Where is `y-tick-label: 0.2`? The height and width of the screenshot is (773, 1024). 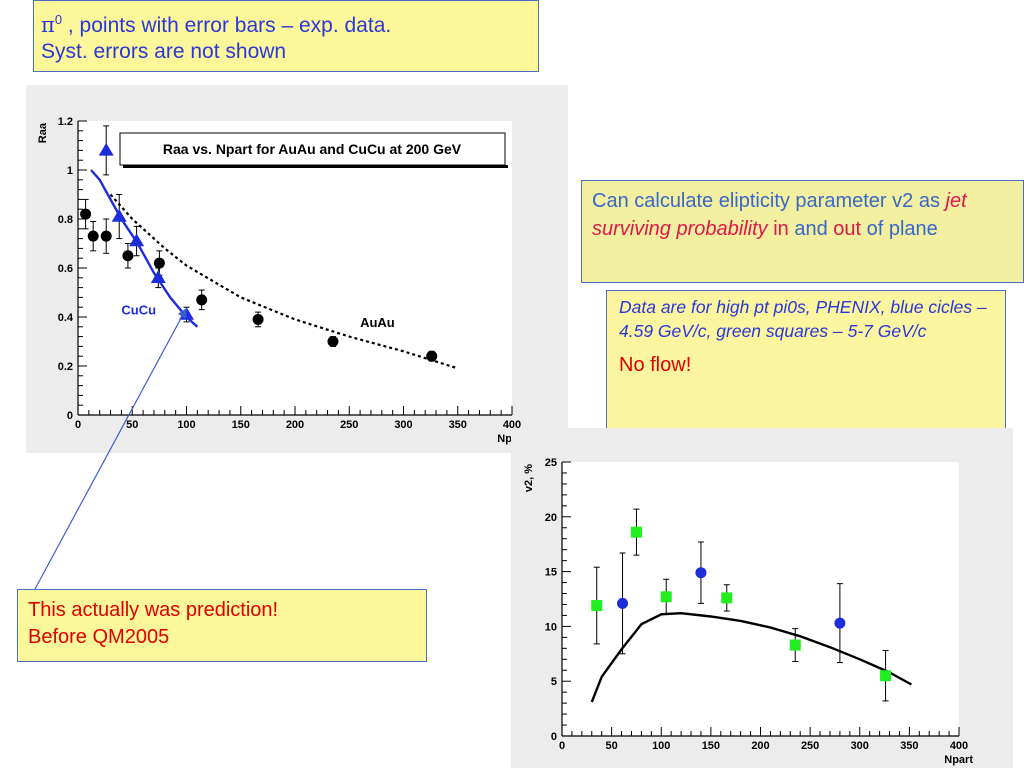 y-tick-label: 0.2 is located at coordinates (65, 367).